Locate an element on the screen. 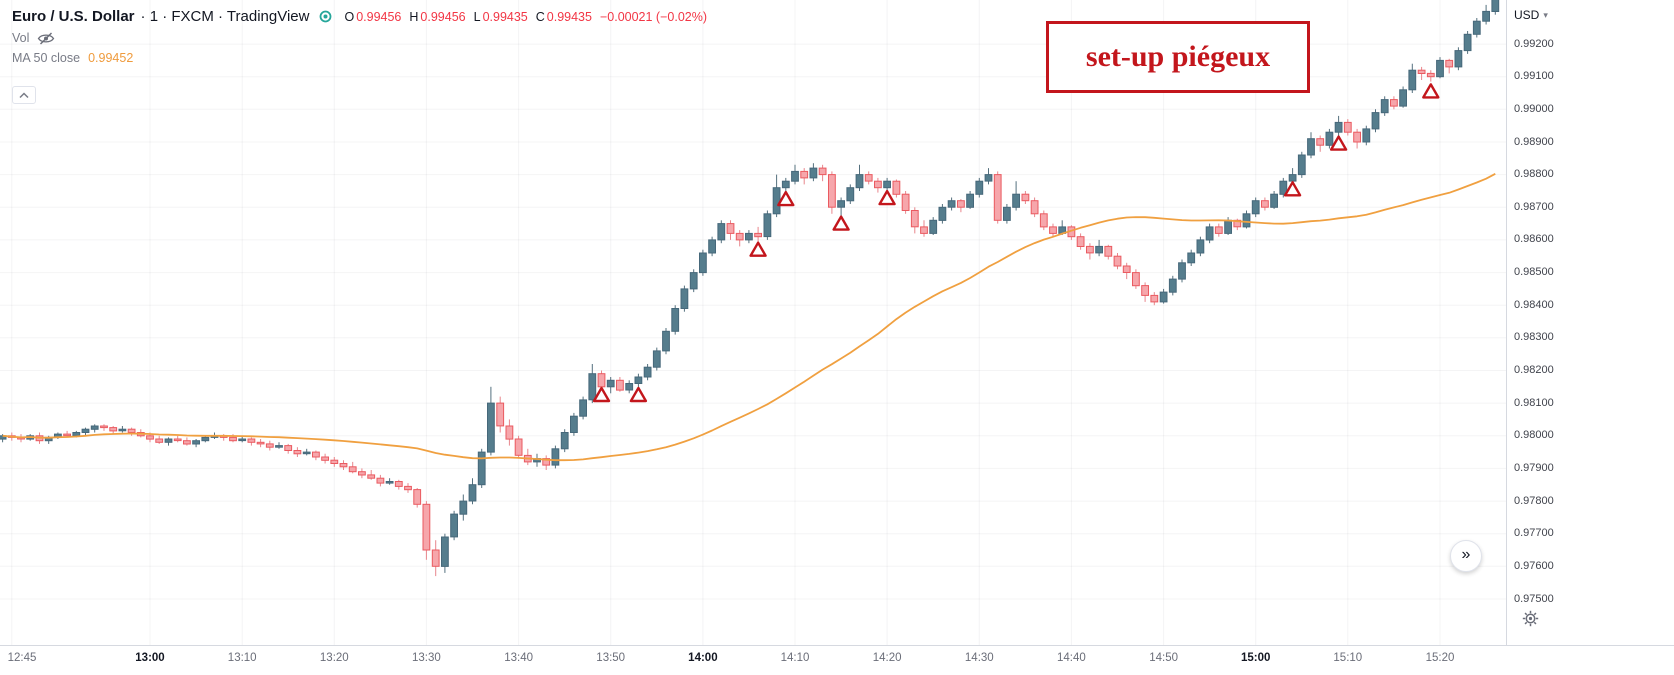 The height and width of the screenshot is (675, 1674). time-tick-label: 14:40 is located at coordinates (1071, 658).